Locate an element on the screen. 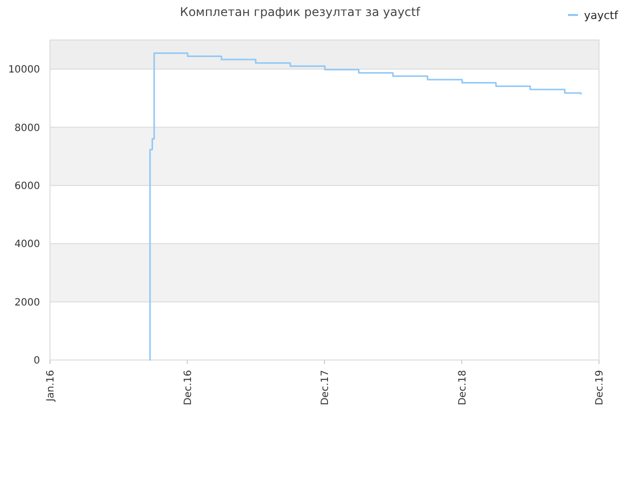 This screenshot has height=480, width=640. y-tick-label: 8000 is located at coordinates (27, 128).